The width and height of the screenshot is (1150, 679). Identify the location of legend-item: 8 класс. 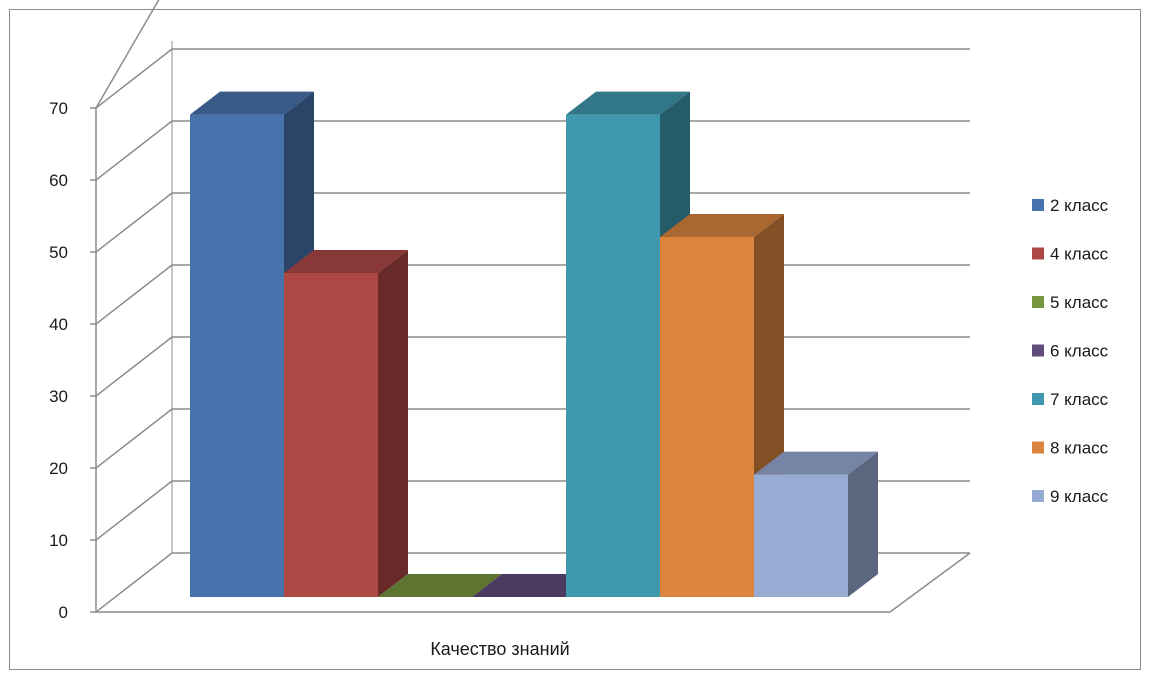
(1070, 448).